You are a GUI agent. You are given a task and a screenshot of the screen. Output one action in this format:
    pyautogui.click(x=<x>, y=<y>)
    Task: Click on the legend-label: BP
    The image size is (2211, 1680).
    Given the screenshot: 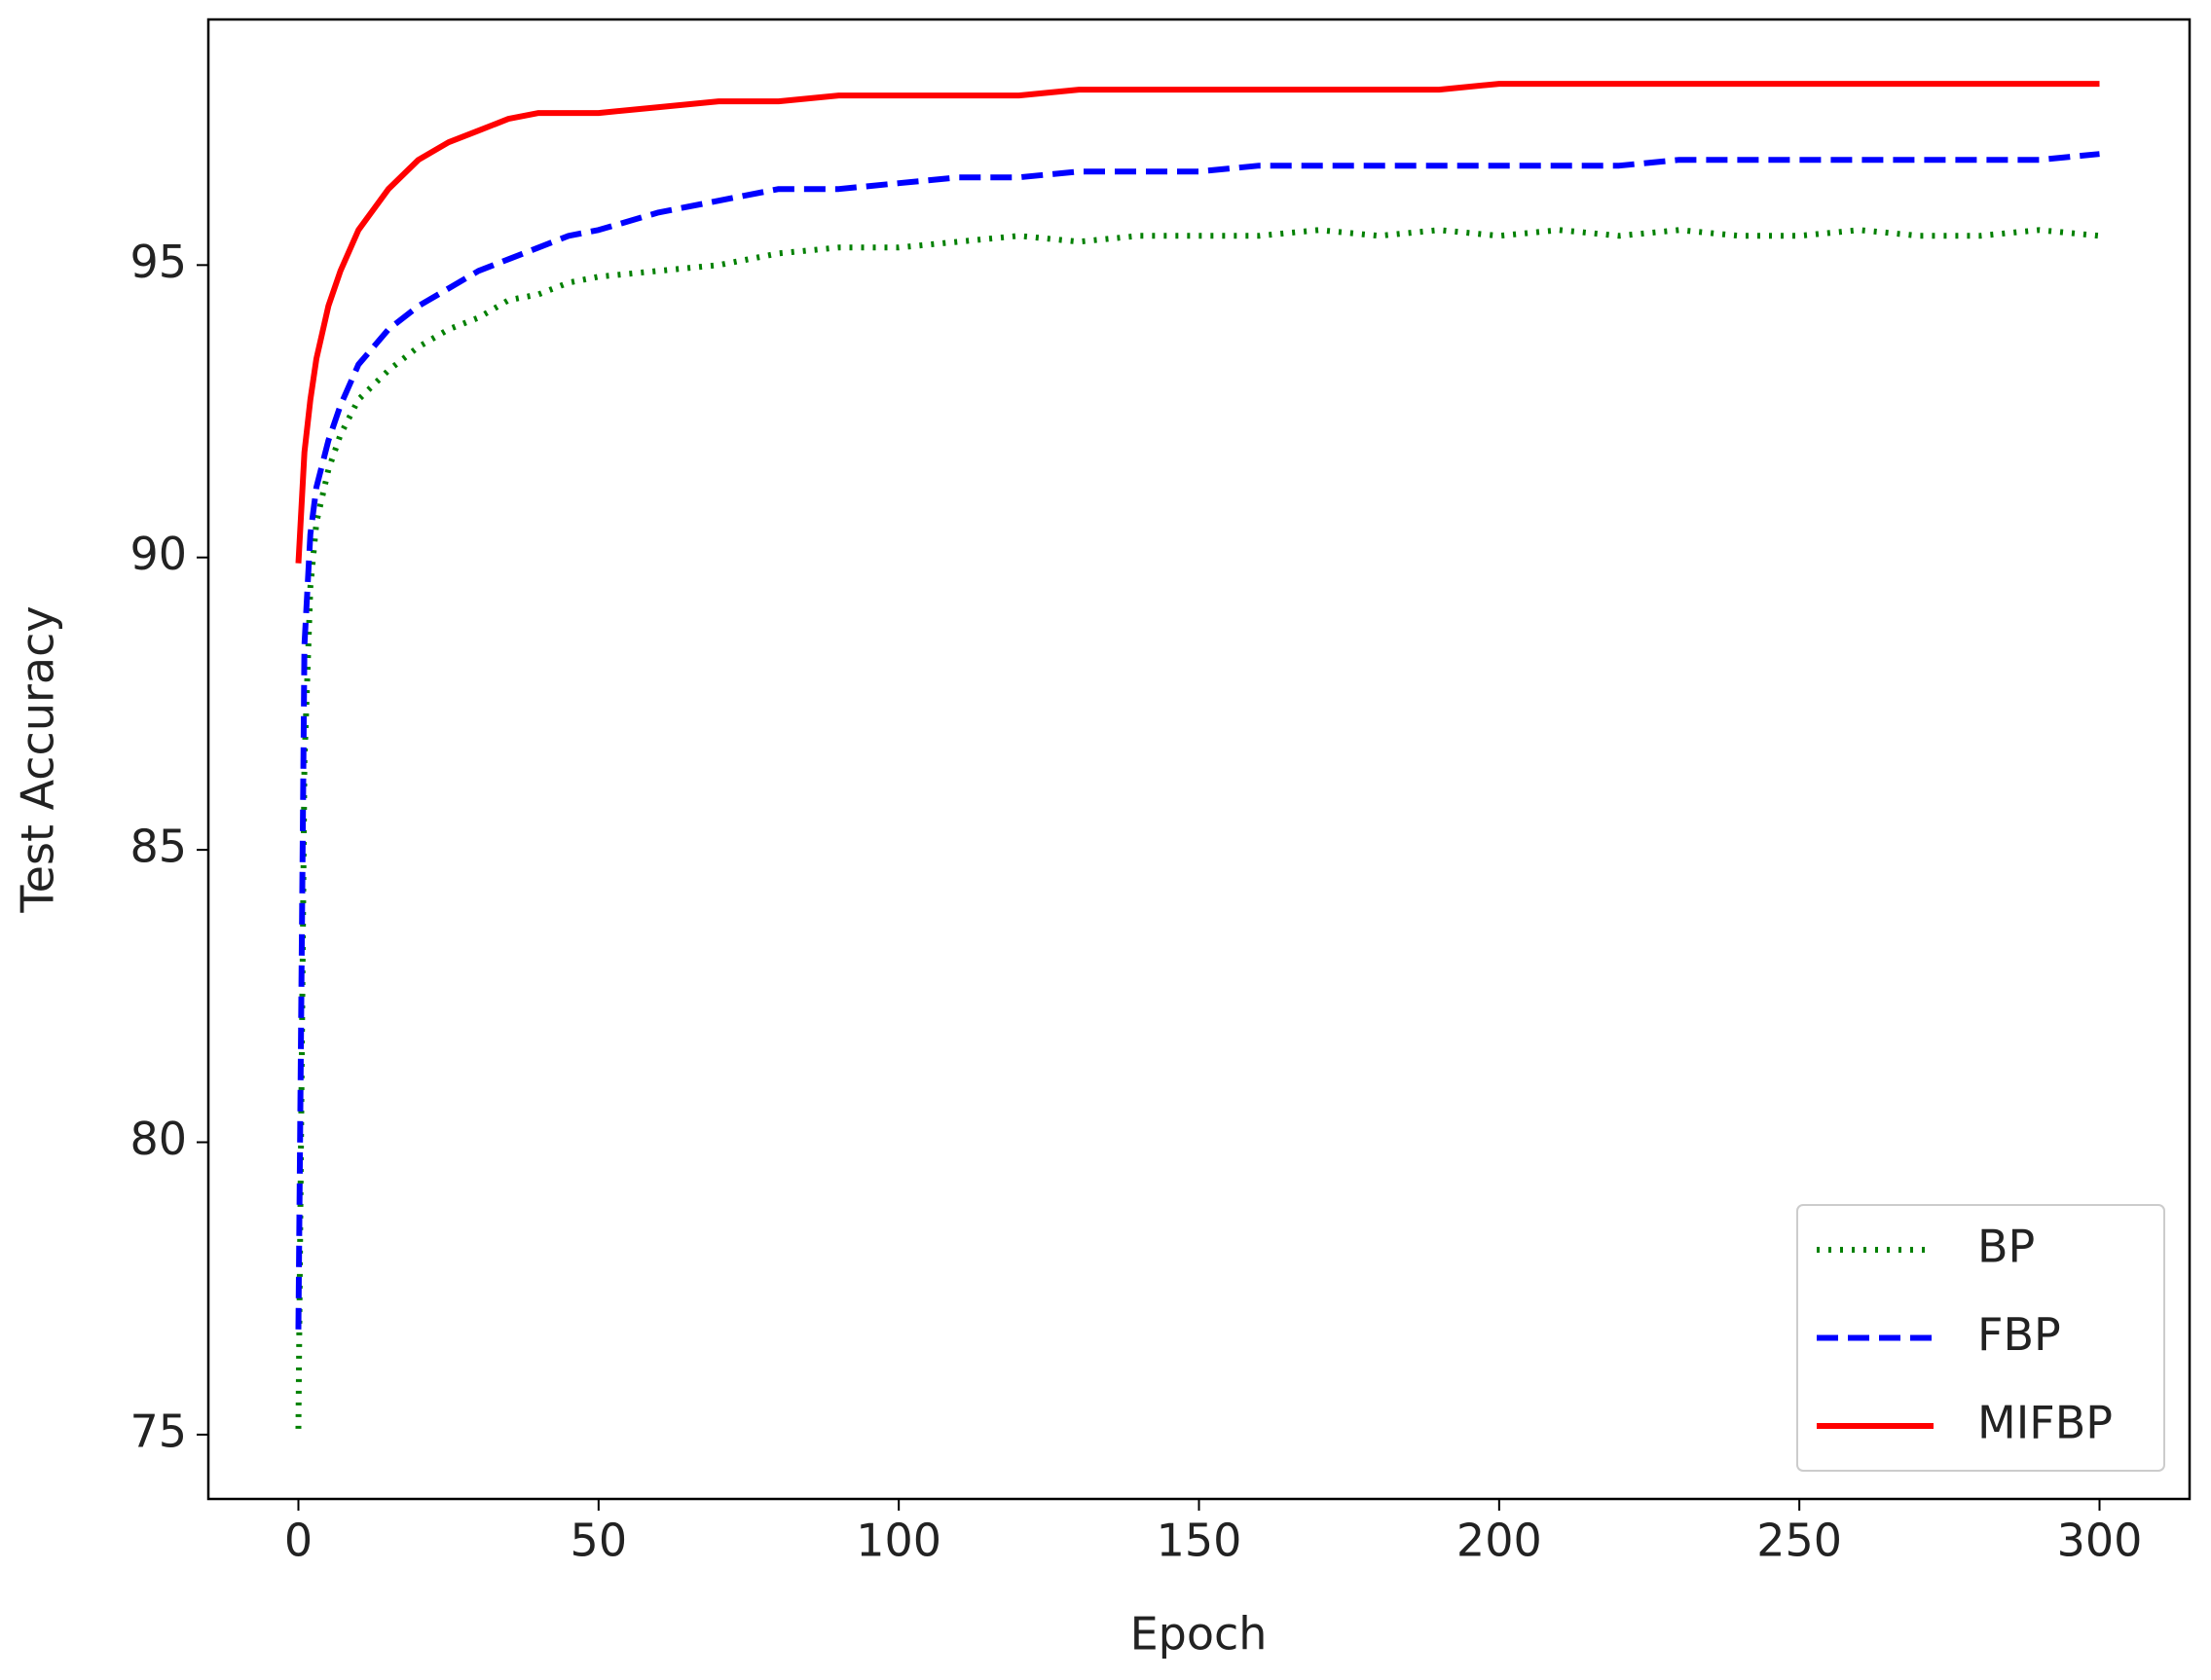 What is the action you would take?
    pyautogui.click(x=2006, y=1247)
    